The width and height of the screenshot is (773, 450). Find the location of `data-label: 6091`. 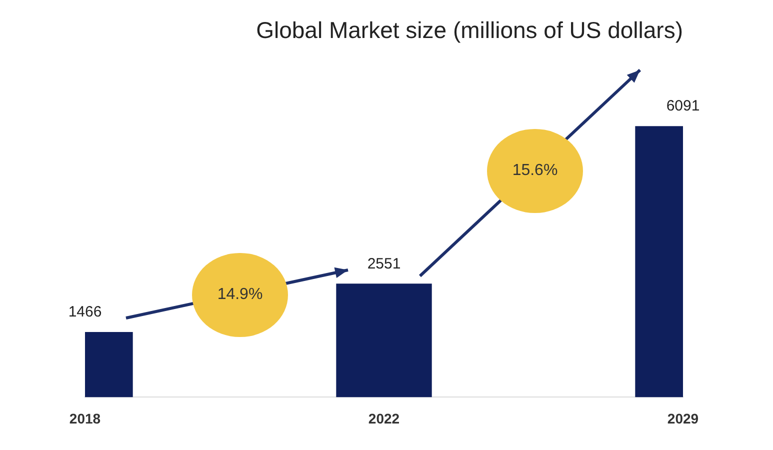

data-label: 6091 is located at coordinates (683, 106).